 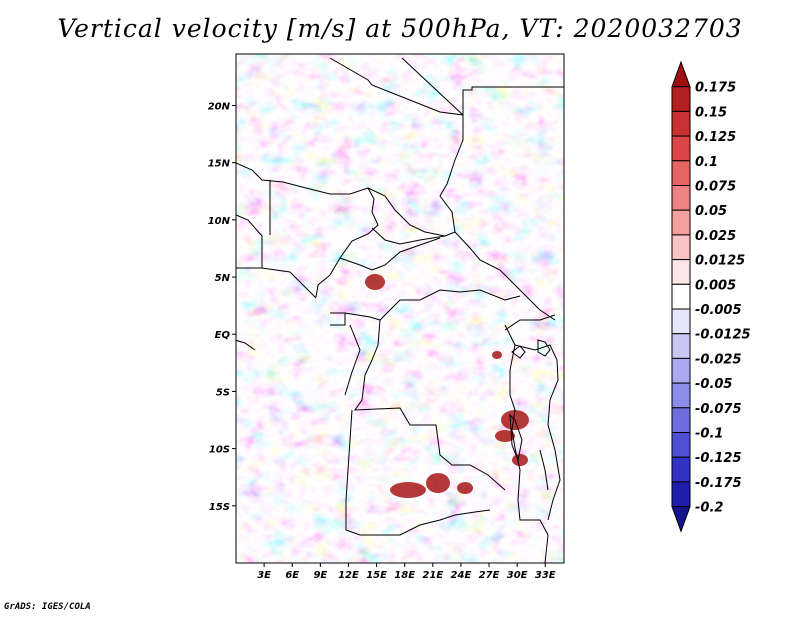 I want to click on lon-tick-label: 12E, so click(x=348, y=575).